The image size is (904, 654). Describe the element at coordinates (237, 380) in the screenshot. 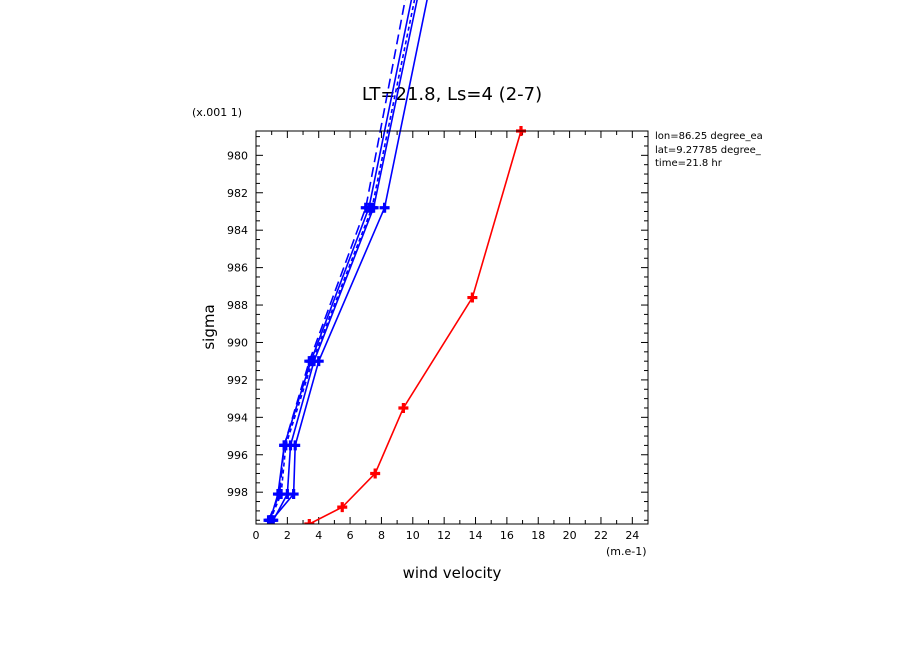

I see `y-tick-label: 992` at that location.